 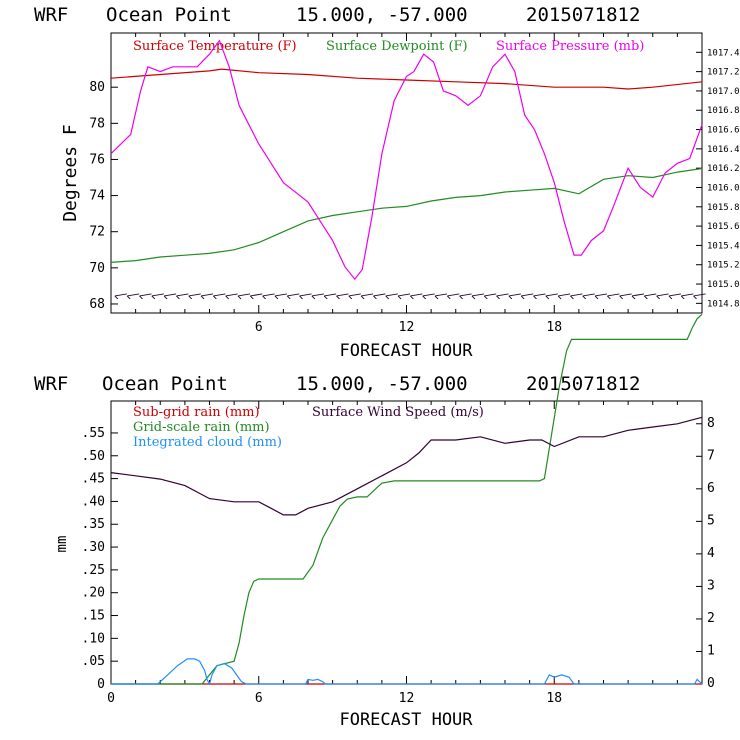 I want to click on top-header-coords: 15.000, -57.000, so click(x=382, y=15).